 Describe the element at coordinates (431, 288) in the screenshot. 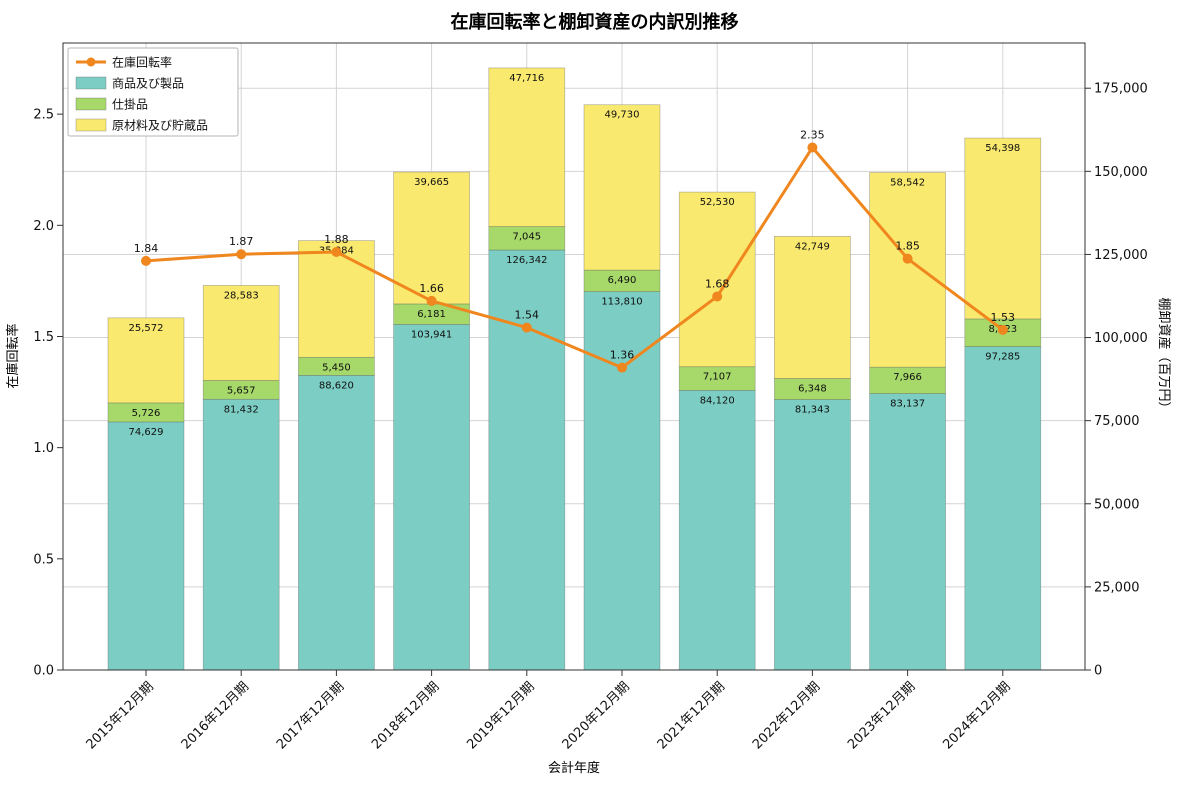

I see `line-value-label: 1.66` at that location.